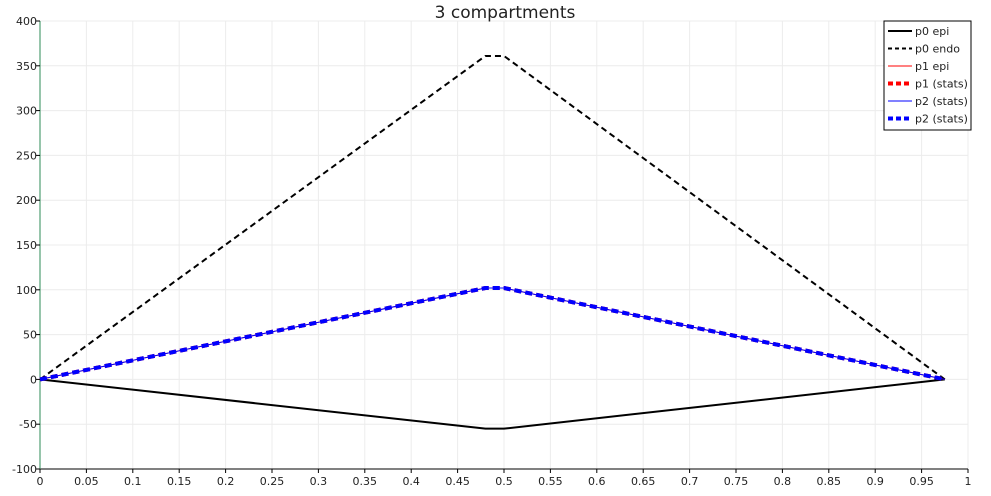  Describe the element at coordinates (30, 335) in the screenshot. I see `y-tick-label: 50` at that location.